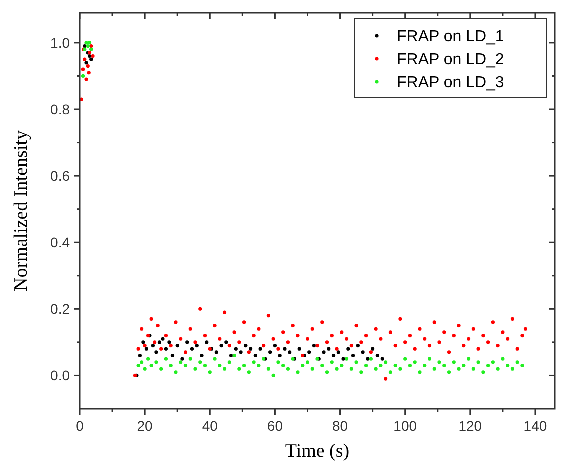 The height and width of the screenshot is (465, 565). I want to click on legend-label: FRAP on LD_2, so click(450, 60).